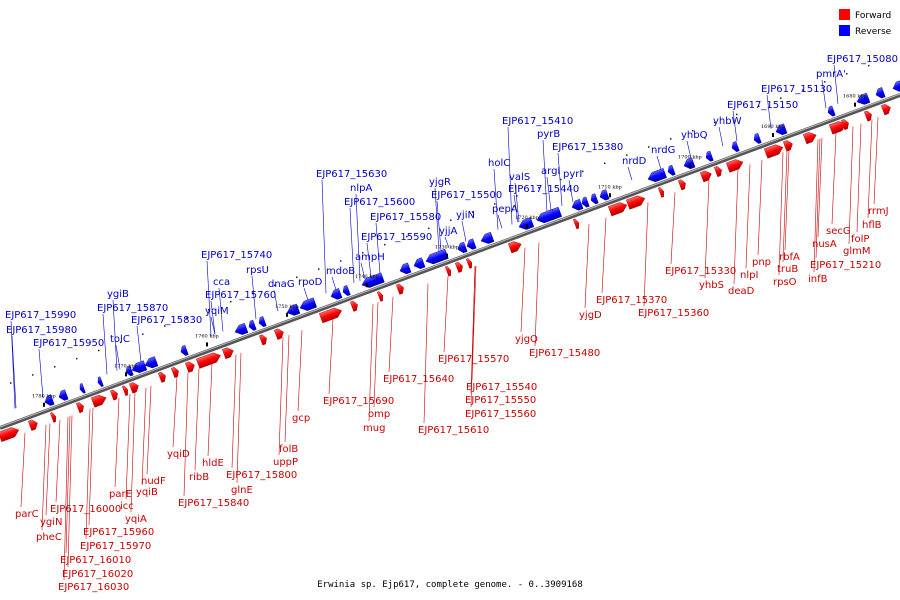 The height and width of the screenshot is (600, 900). What do you see at coordinates (358, 401) in the screenshot?
I see `gene-label-ejp617-15690: EJP617_15690` at bounding box center [358, 401].